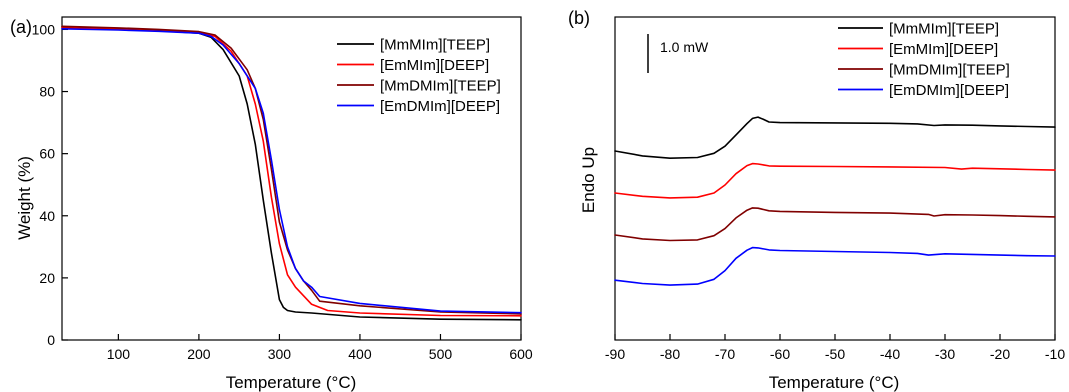 The height and width of the screenshot is (392, 1069). I want to click on panel-a-y-tick-label: 40, so click(47, 216).